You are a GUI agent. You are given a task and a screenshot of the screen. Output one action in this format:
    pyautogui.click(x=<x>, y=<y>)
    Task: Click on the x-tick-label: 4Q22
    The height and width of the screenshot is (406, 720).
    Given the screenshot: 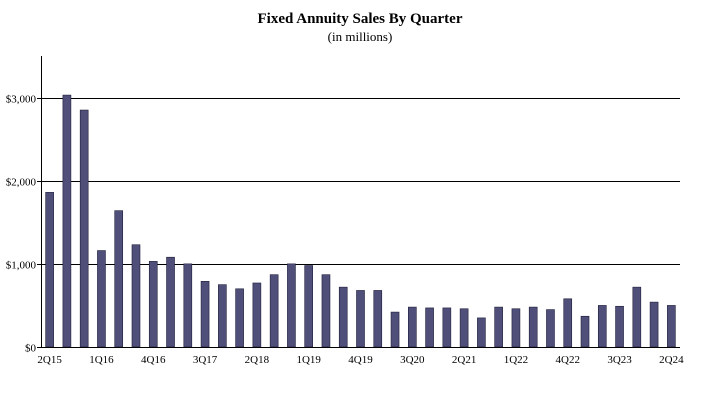 What is the action you would take?
    pyautogui.click(x=568, y=360)
    